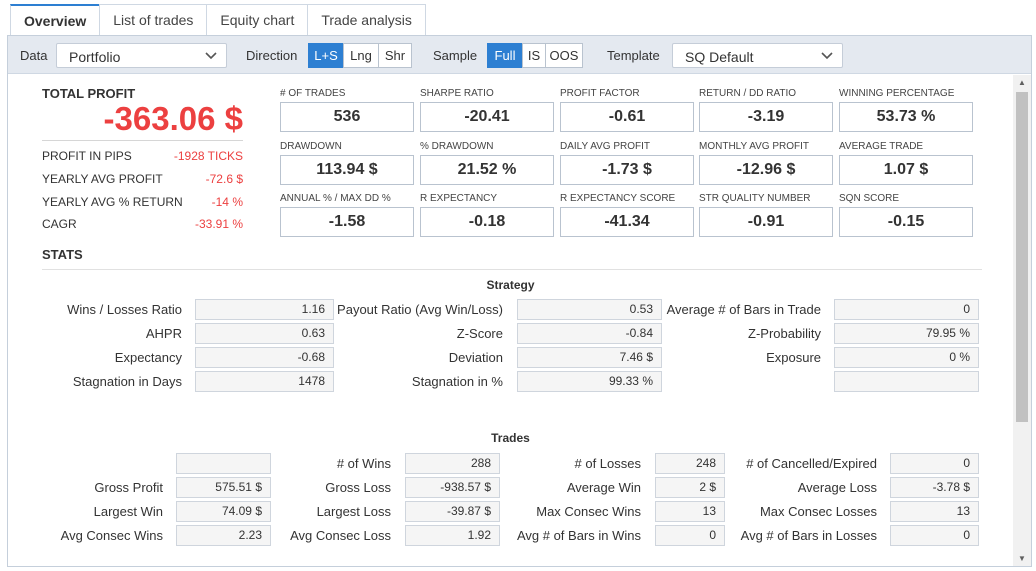  I want to click on summary-value: -72.6 $, so click(224, 179).